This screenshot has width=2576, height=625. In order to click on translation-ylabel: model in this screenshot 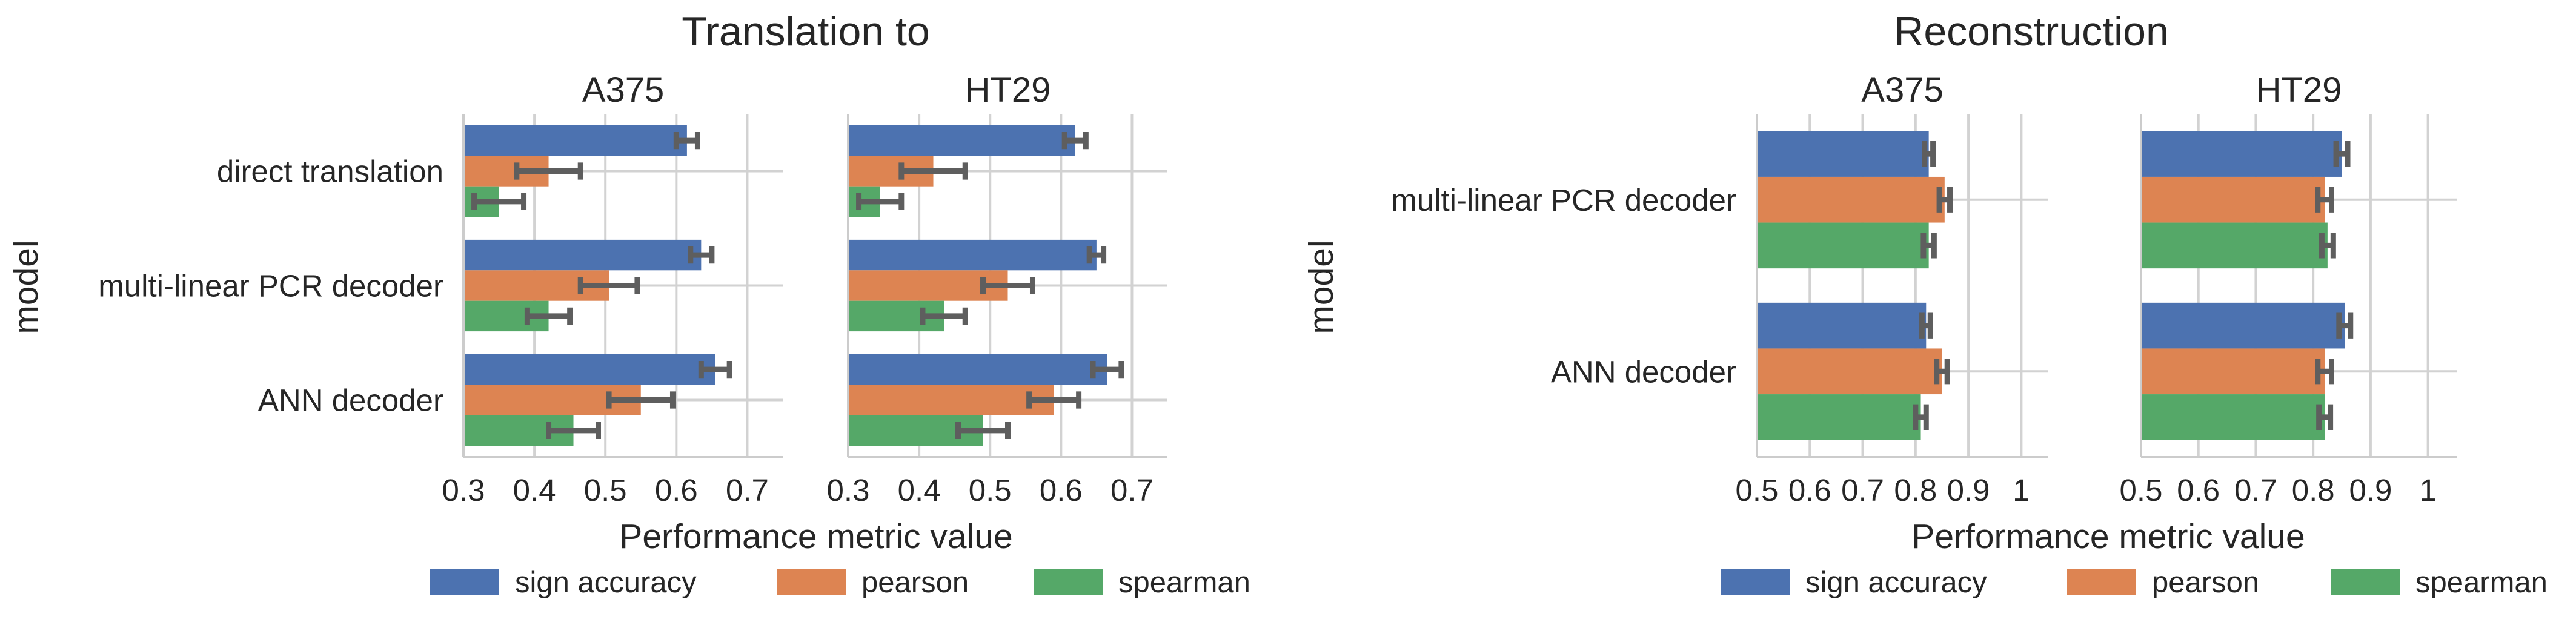, I will do `click(26, 287)`.